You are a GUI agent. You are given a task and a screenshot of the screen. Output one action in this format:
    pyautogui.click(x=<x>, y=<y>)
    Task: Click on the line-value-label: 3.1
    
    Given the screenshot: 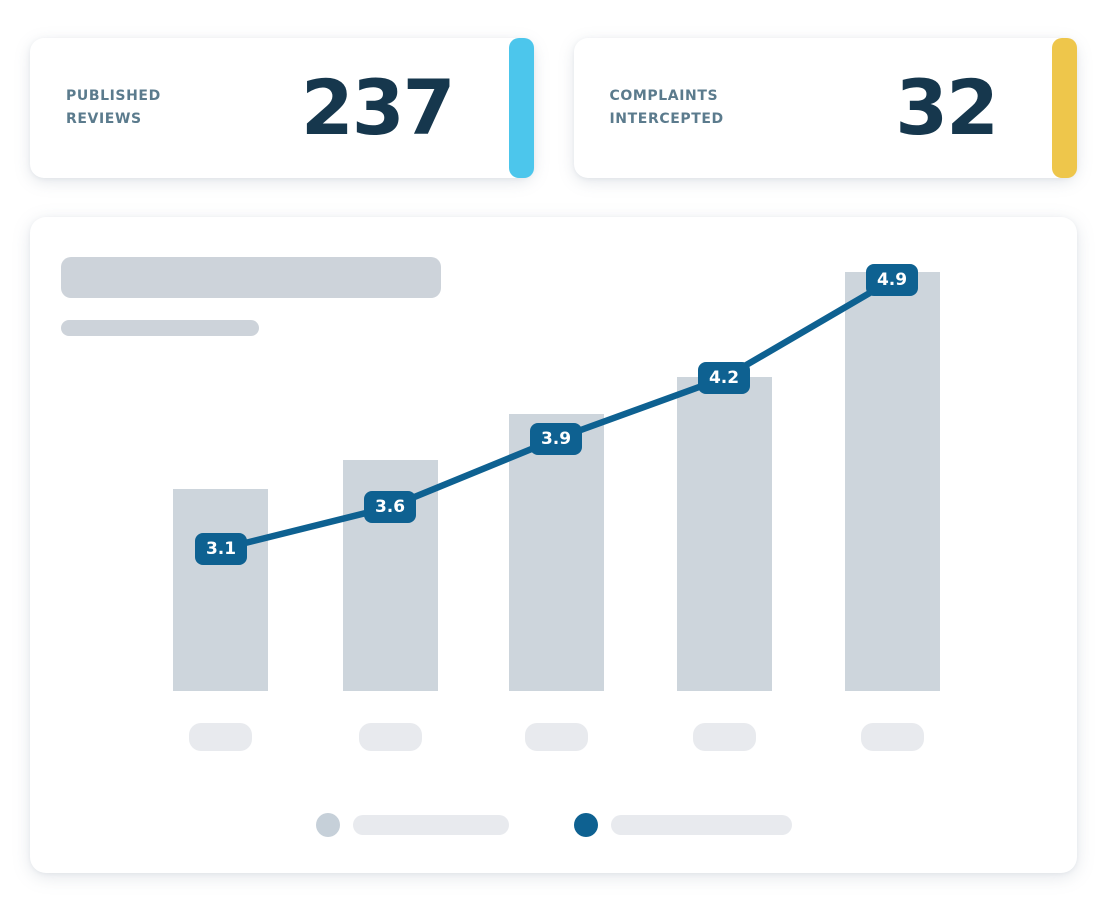 What is the action you would take?
    pyautogui.click(x=221, y=549)
    